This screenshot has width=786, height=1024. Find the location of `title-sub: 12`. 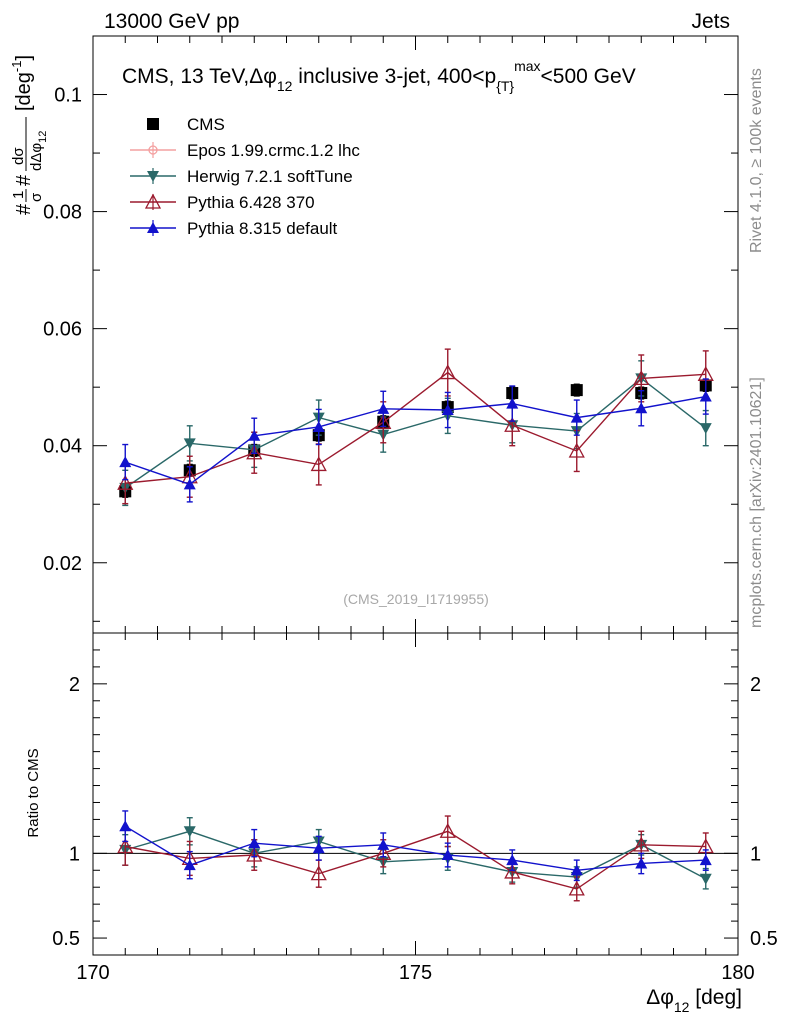

title-sub: 12 is located at coordinates (285, 86).